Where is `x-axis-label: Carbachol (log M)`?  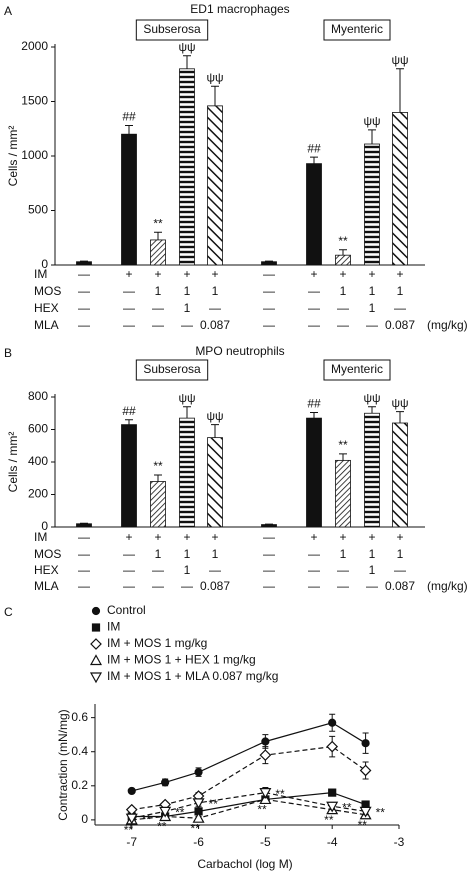 x-axis-label: Carbachol (log M) is located at coordinates (244, 864).